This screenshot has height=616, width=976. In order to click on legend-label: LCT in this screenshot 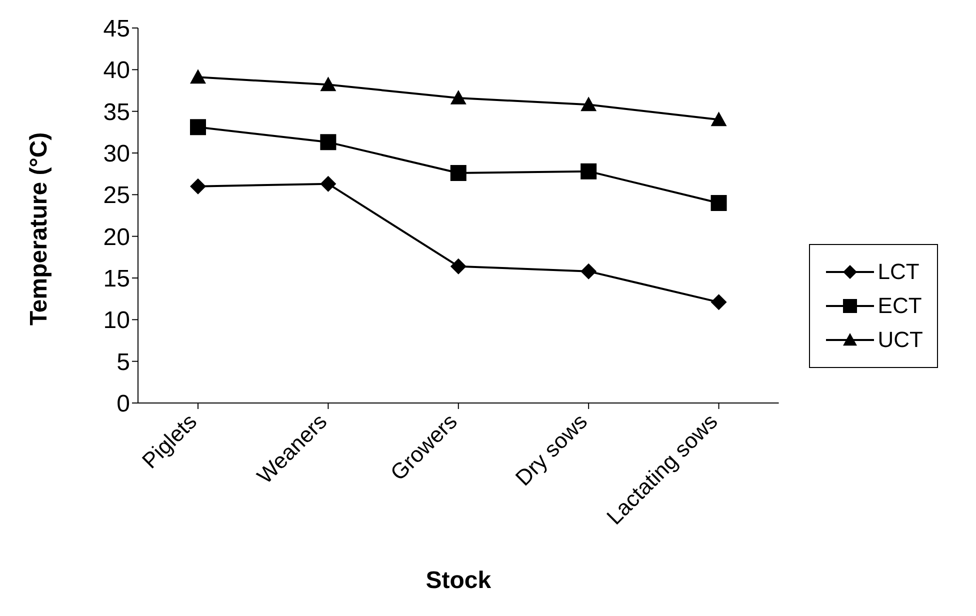, I will do `click(899, 271)`.